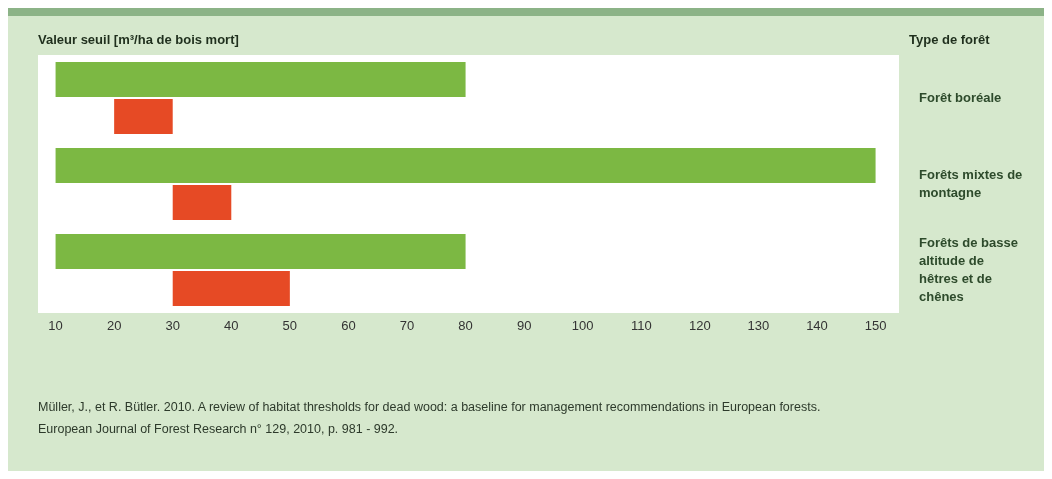 The image size is (1052, 479). I want to click on x-tick-label: 50, so click(290, 326).